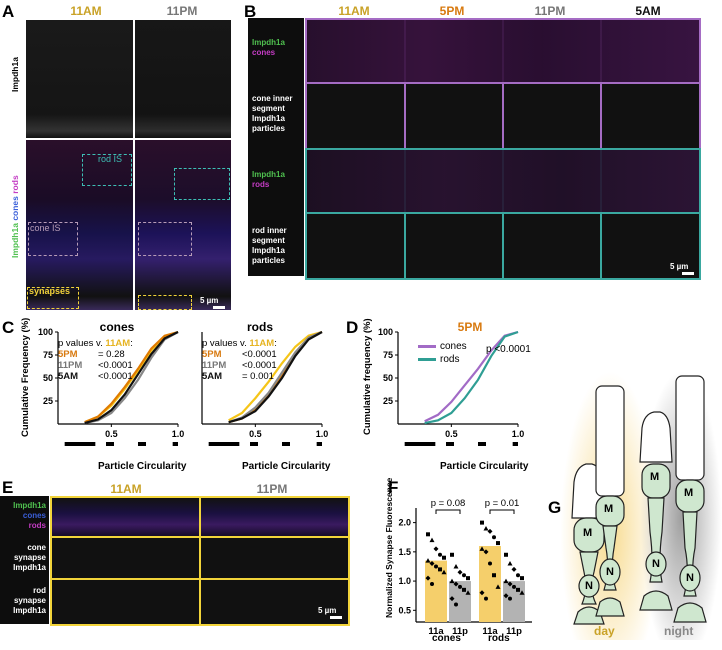  I want to click on bar-xtick-label-0: 11a, so click(436, 631).